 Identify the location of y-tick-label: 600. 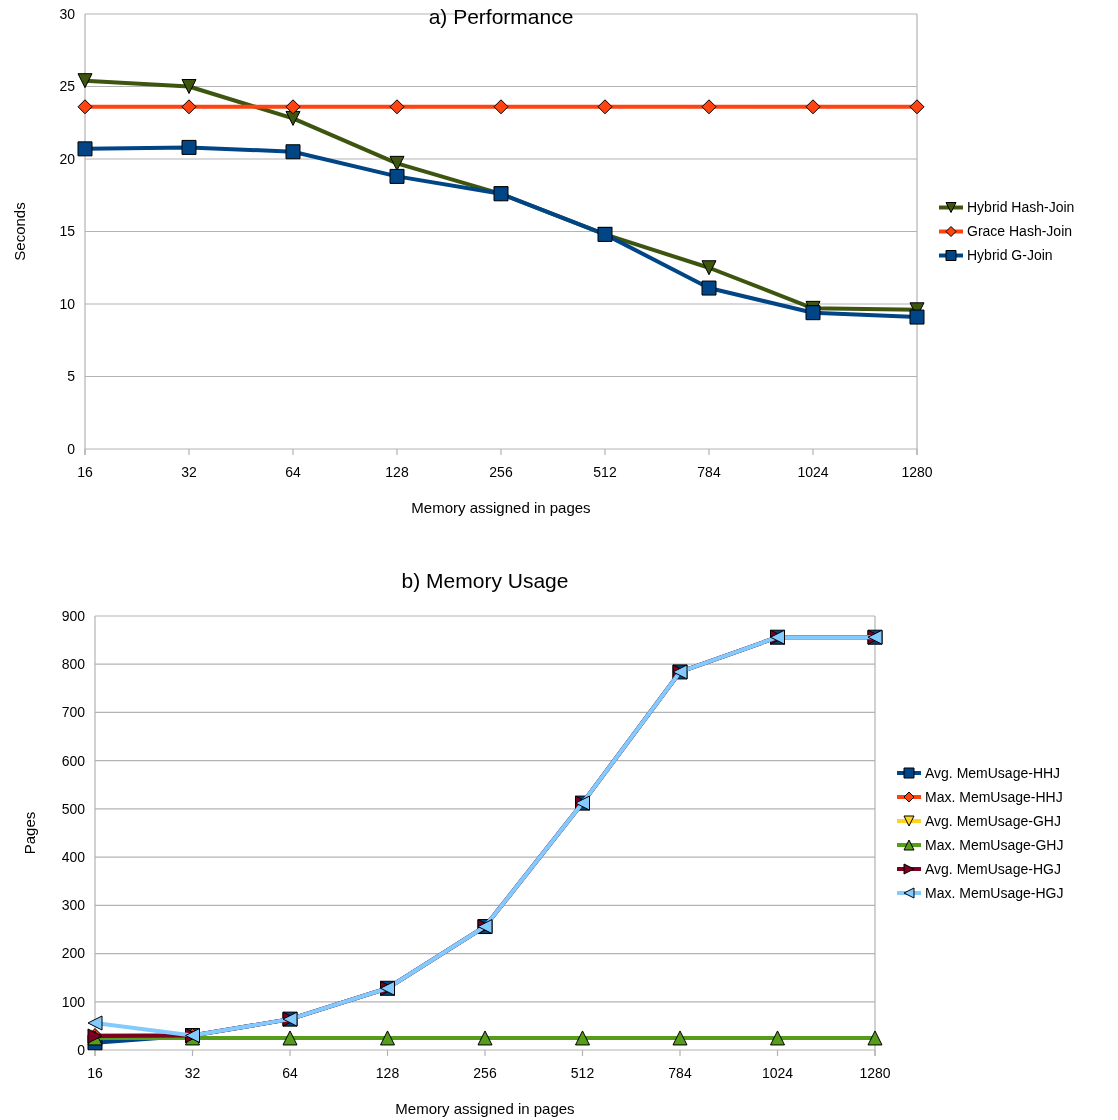
(73, 760).